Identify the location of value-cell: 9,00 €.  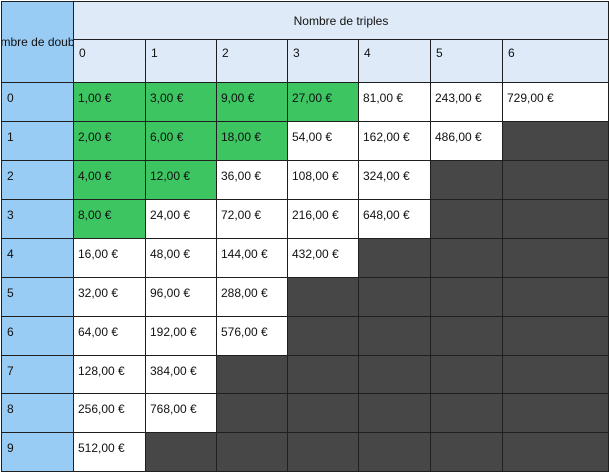
(252, 102).